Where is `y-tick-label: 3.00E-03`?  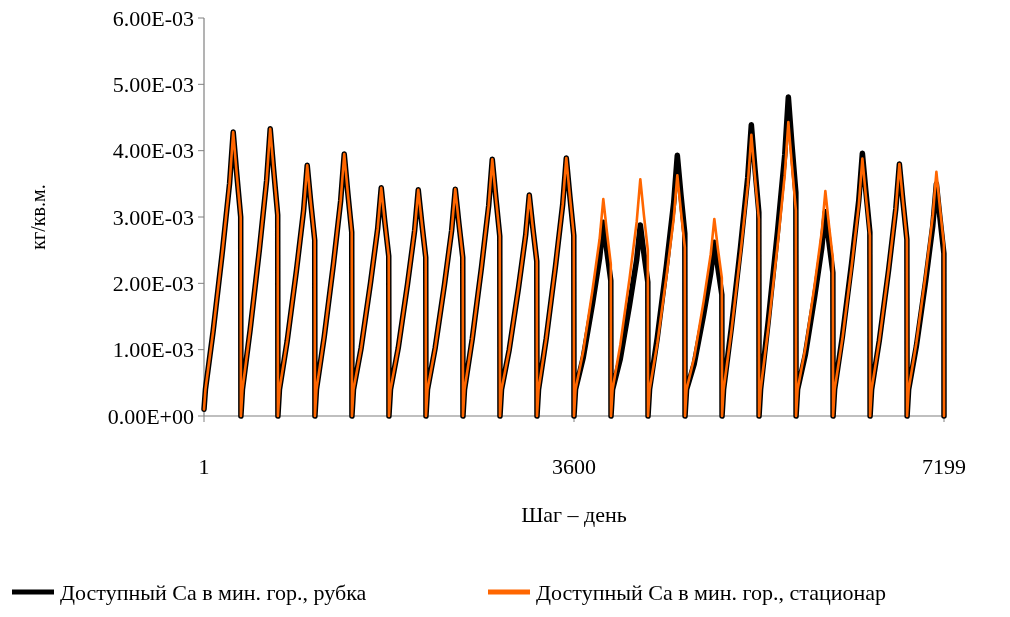
y-tick-label: 3.00E-03 is located at coordinates (153, 217).